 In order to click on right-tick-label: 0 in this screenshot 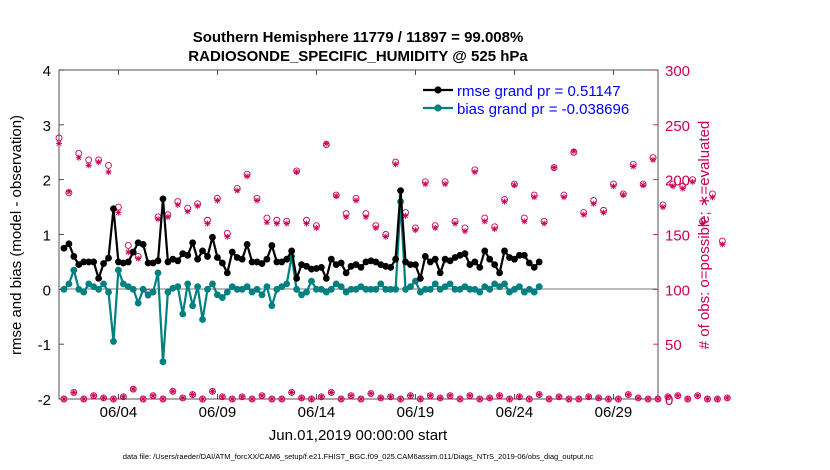, I will do `click(669, 400)`.